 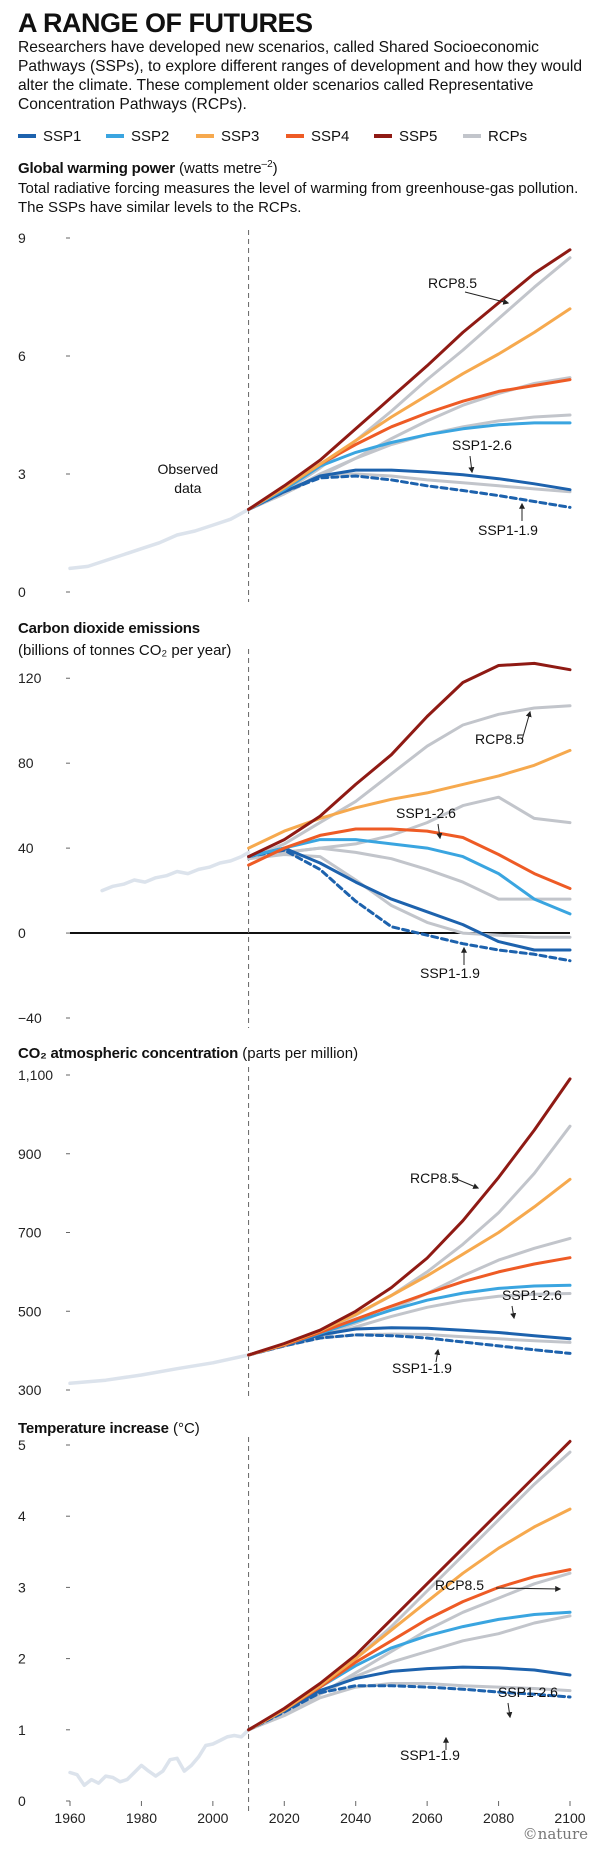 I want to click on emissions-series-observed-line, so click(x=175, y=871).